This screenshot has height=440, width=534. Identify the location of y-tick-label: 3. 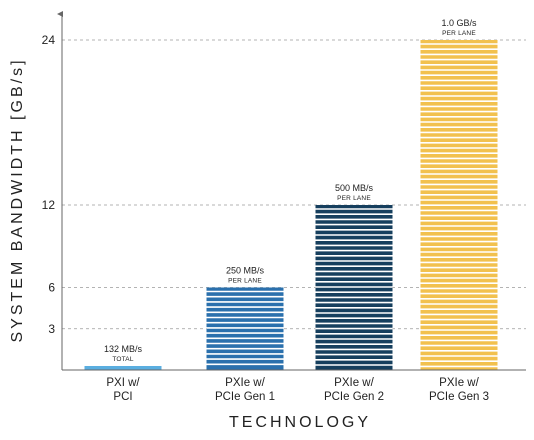
(51, 329).